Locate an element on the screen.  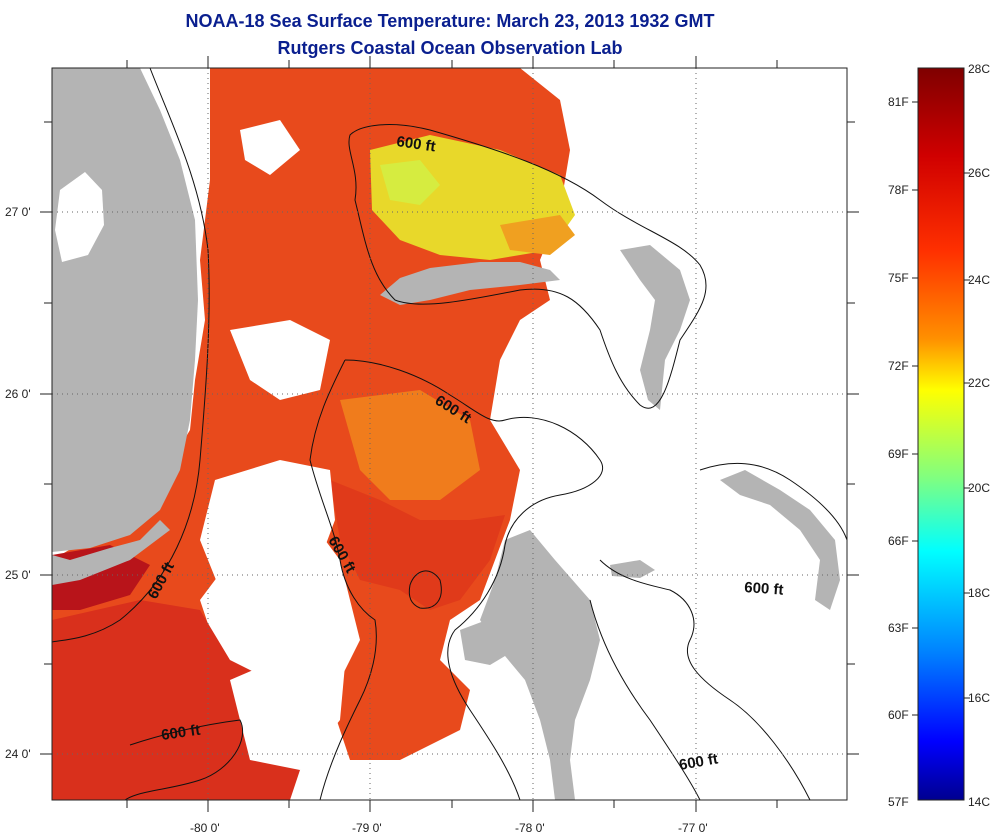
colorbar-scale is located at coordinates (941, 434).